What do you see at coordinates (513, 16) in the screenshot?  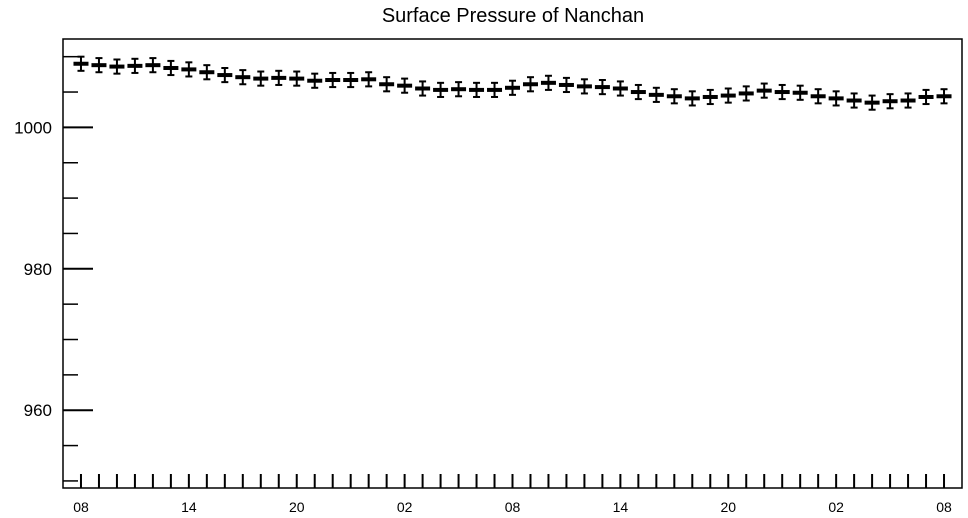 I see `chart-title: Surface Pressure of Nanchan` at bounding box center [513, 16].